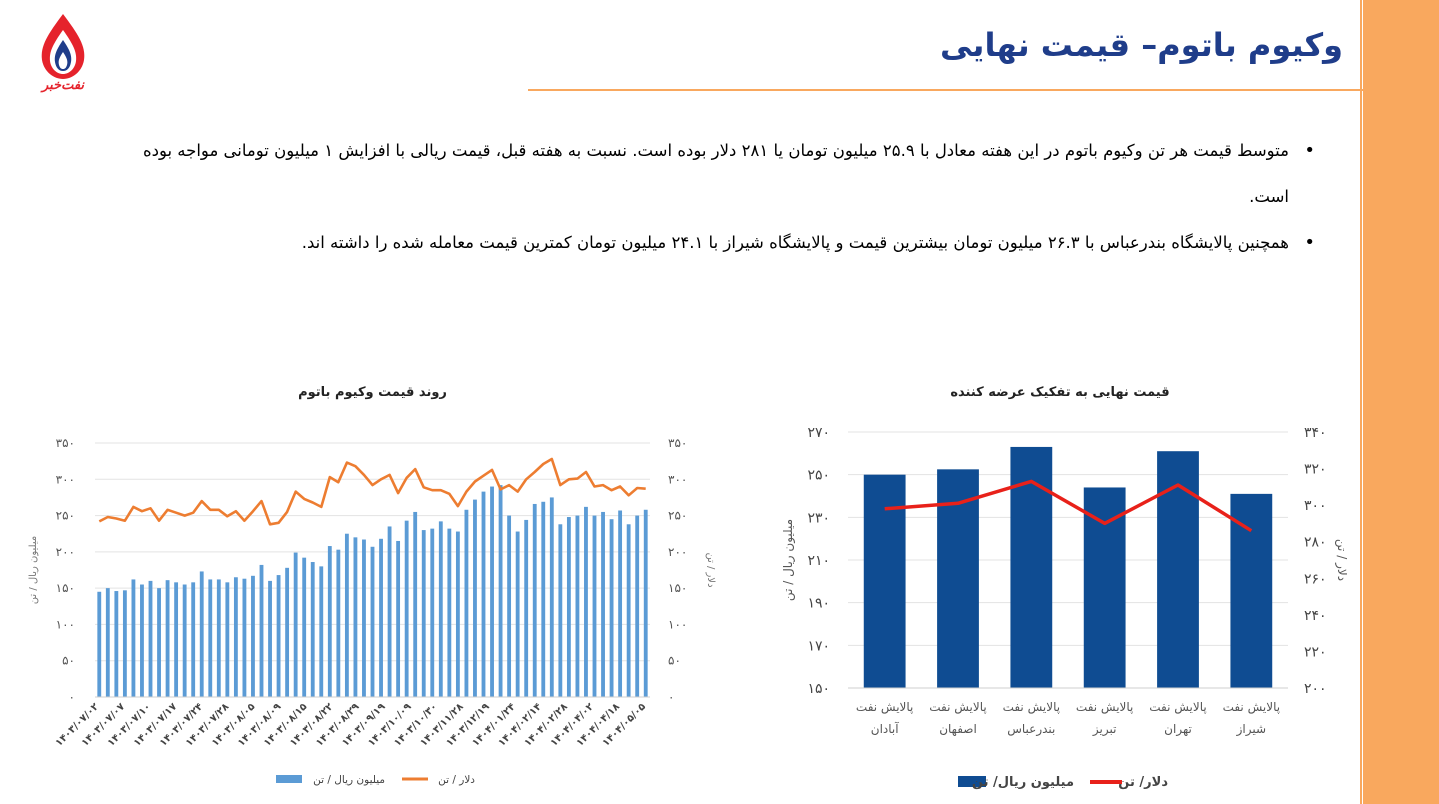 The height and width of the screenshot is (804, 1439). Describe the element at coordinates (818, 604) in the screenshot. I see `y-tick-label: ۱۹۰` at that location.